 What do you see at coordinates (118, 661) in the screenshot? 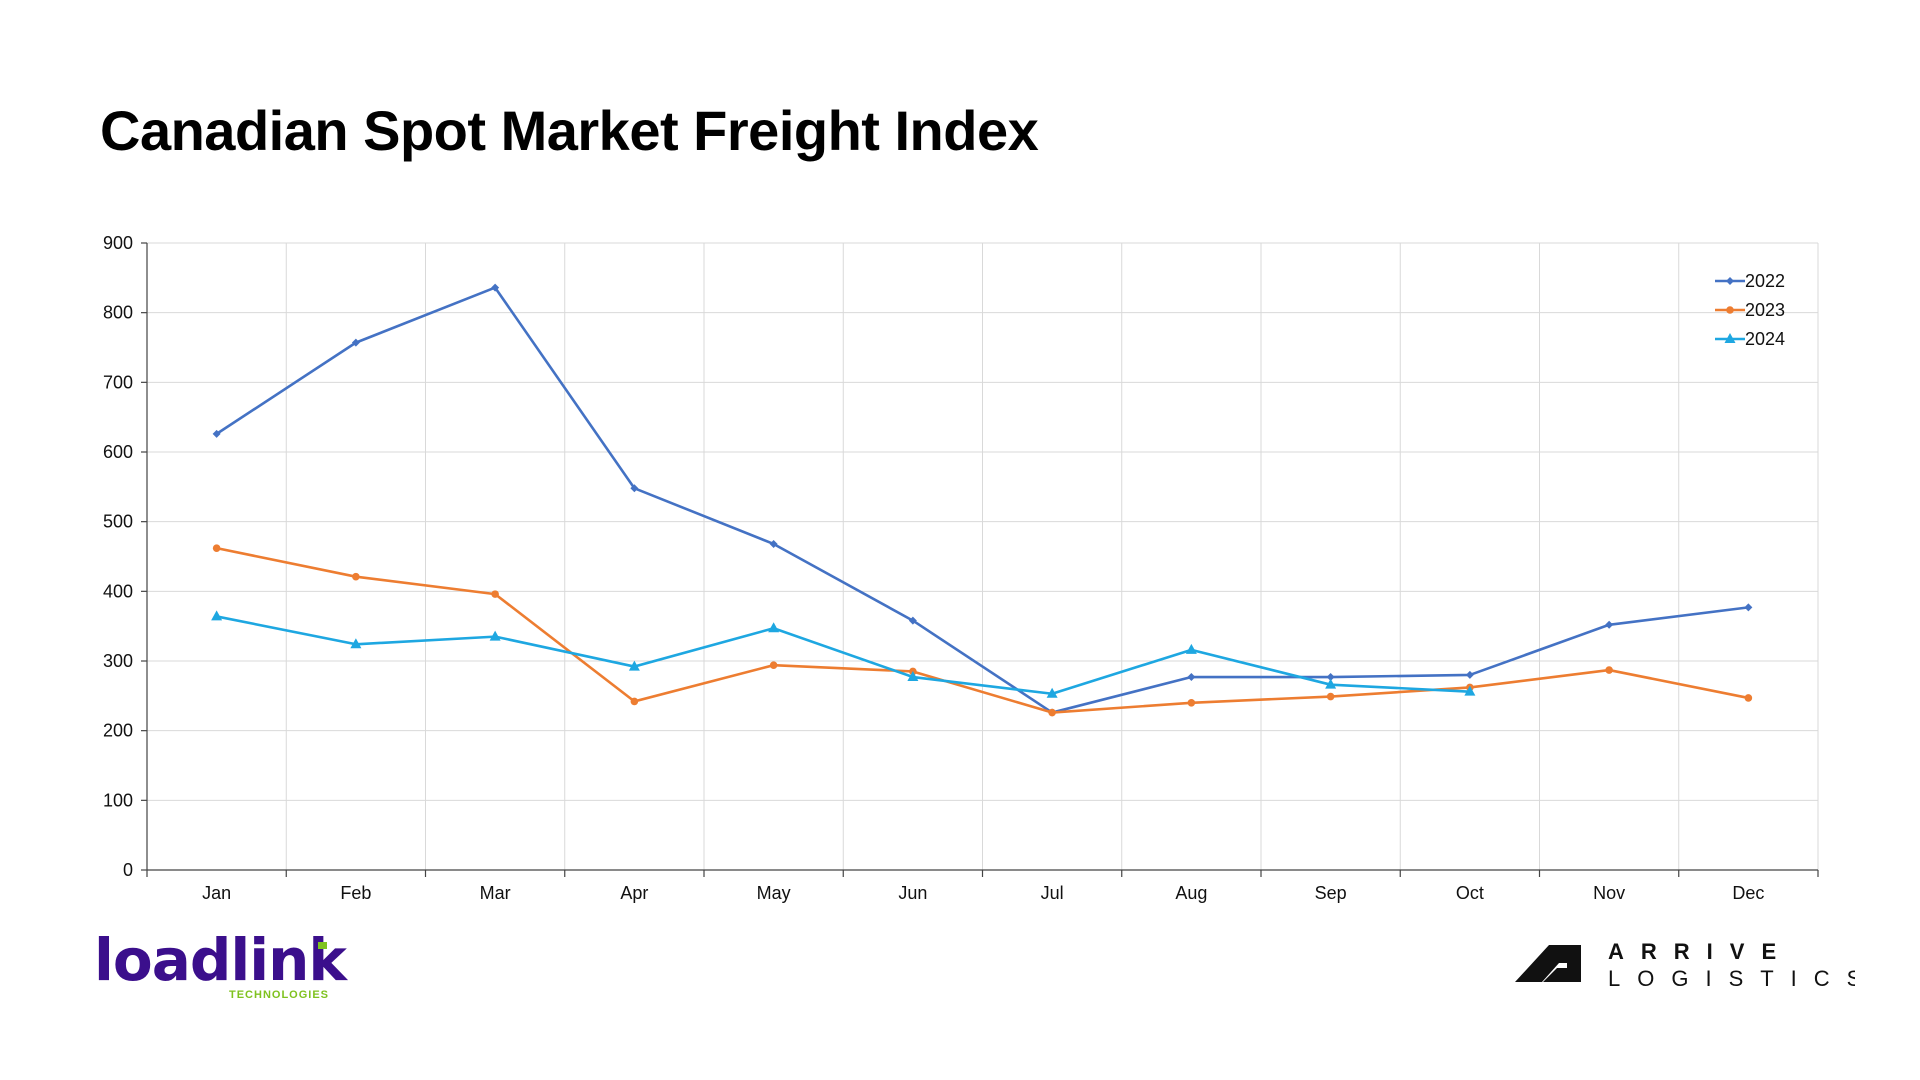
I see `y-tick-label: 300` at bounding box center [118, 661].